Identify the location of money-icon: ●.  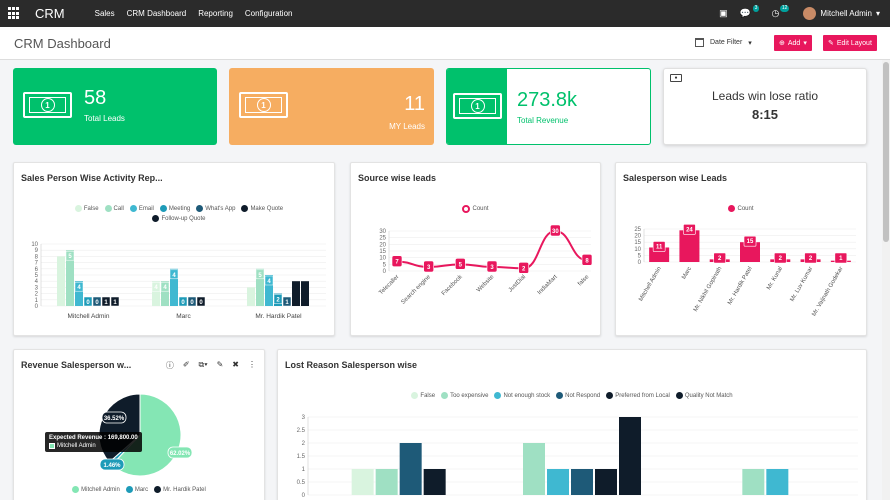
(676, 78).